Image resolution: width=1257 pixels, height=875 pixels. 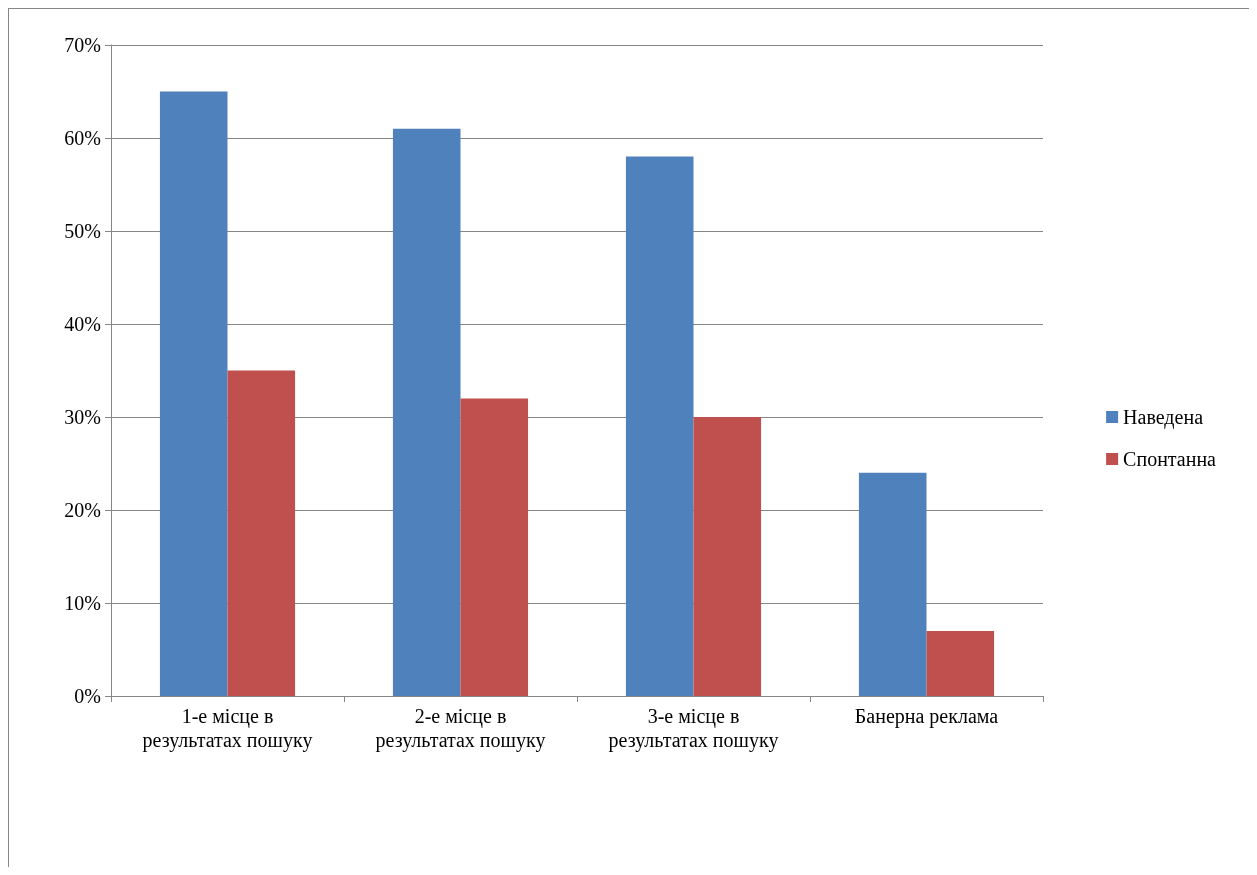 I want to click on x-tick-label: Банерна реклама, so click(x=926, y=716).